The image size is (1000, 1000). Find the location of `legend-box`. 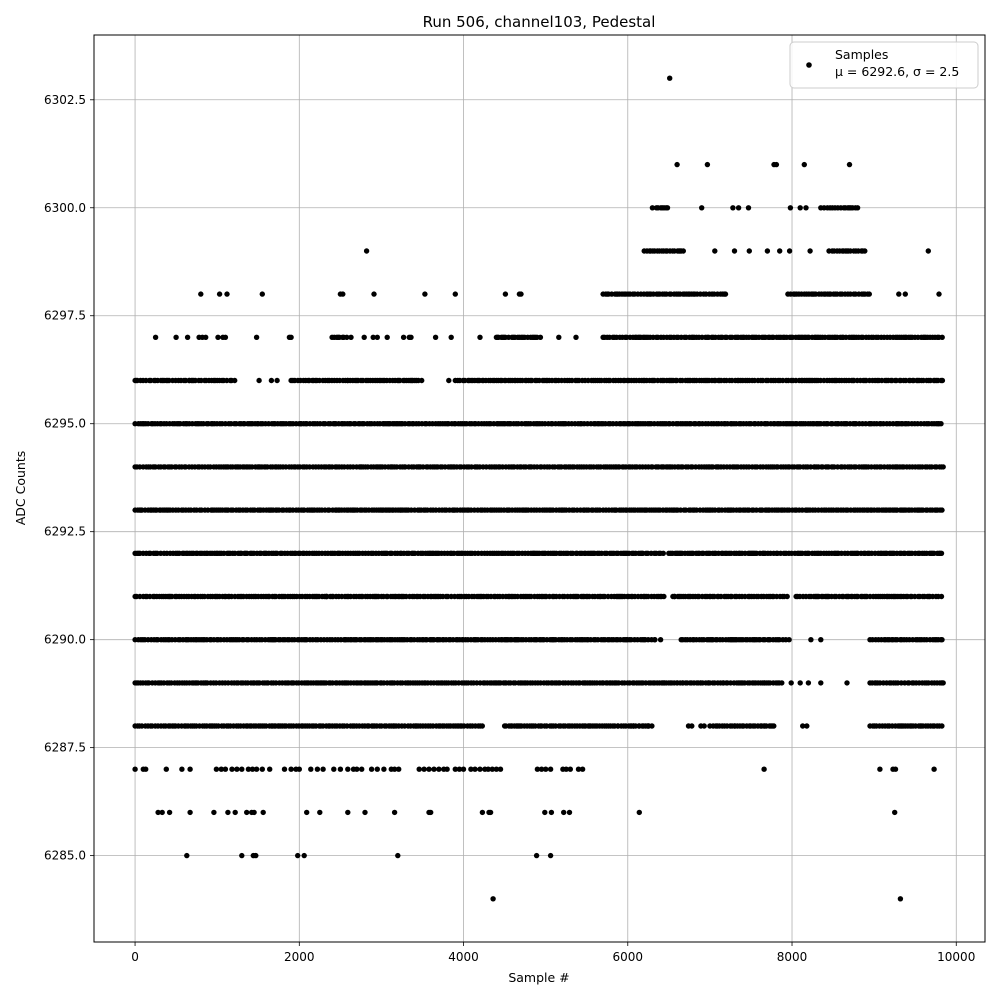

legend-box is located at coordinates (884, 65).